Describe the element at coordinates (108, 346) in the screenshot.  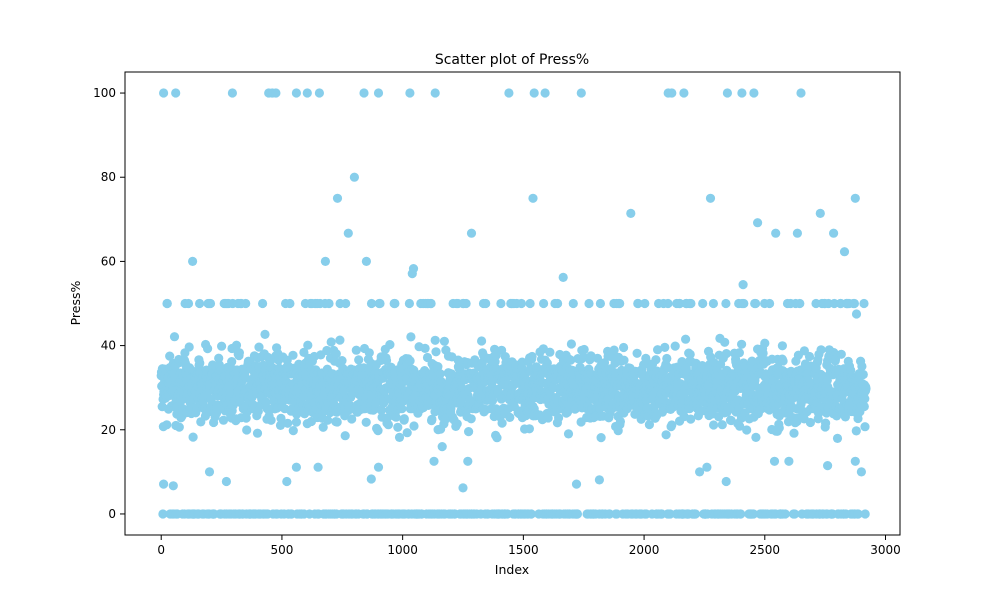
I see `y-tick-label: 40` at that location.